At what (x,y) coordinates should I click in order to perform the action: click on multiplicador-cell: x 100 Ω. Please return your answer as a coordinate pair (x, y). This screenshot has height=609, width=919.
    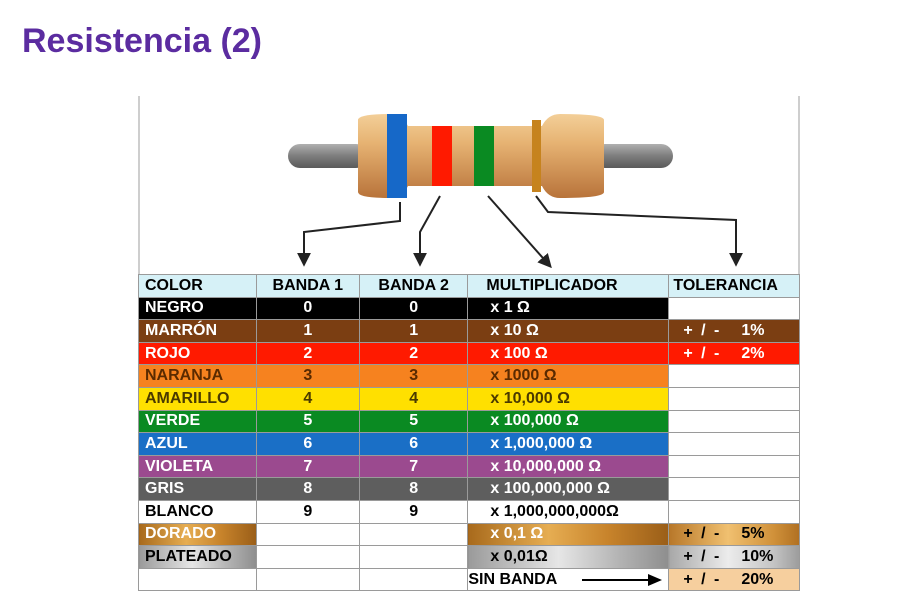
    Looking at the image, I should click on (568, 353).